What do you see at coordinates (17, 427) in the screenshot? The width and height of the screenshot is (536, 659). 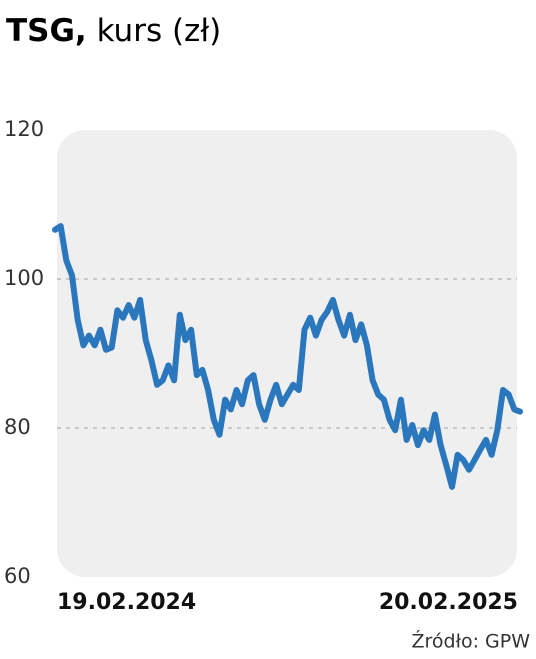 I see `y-tick-label: 80` at bounding box center [17, 427].